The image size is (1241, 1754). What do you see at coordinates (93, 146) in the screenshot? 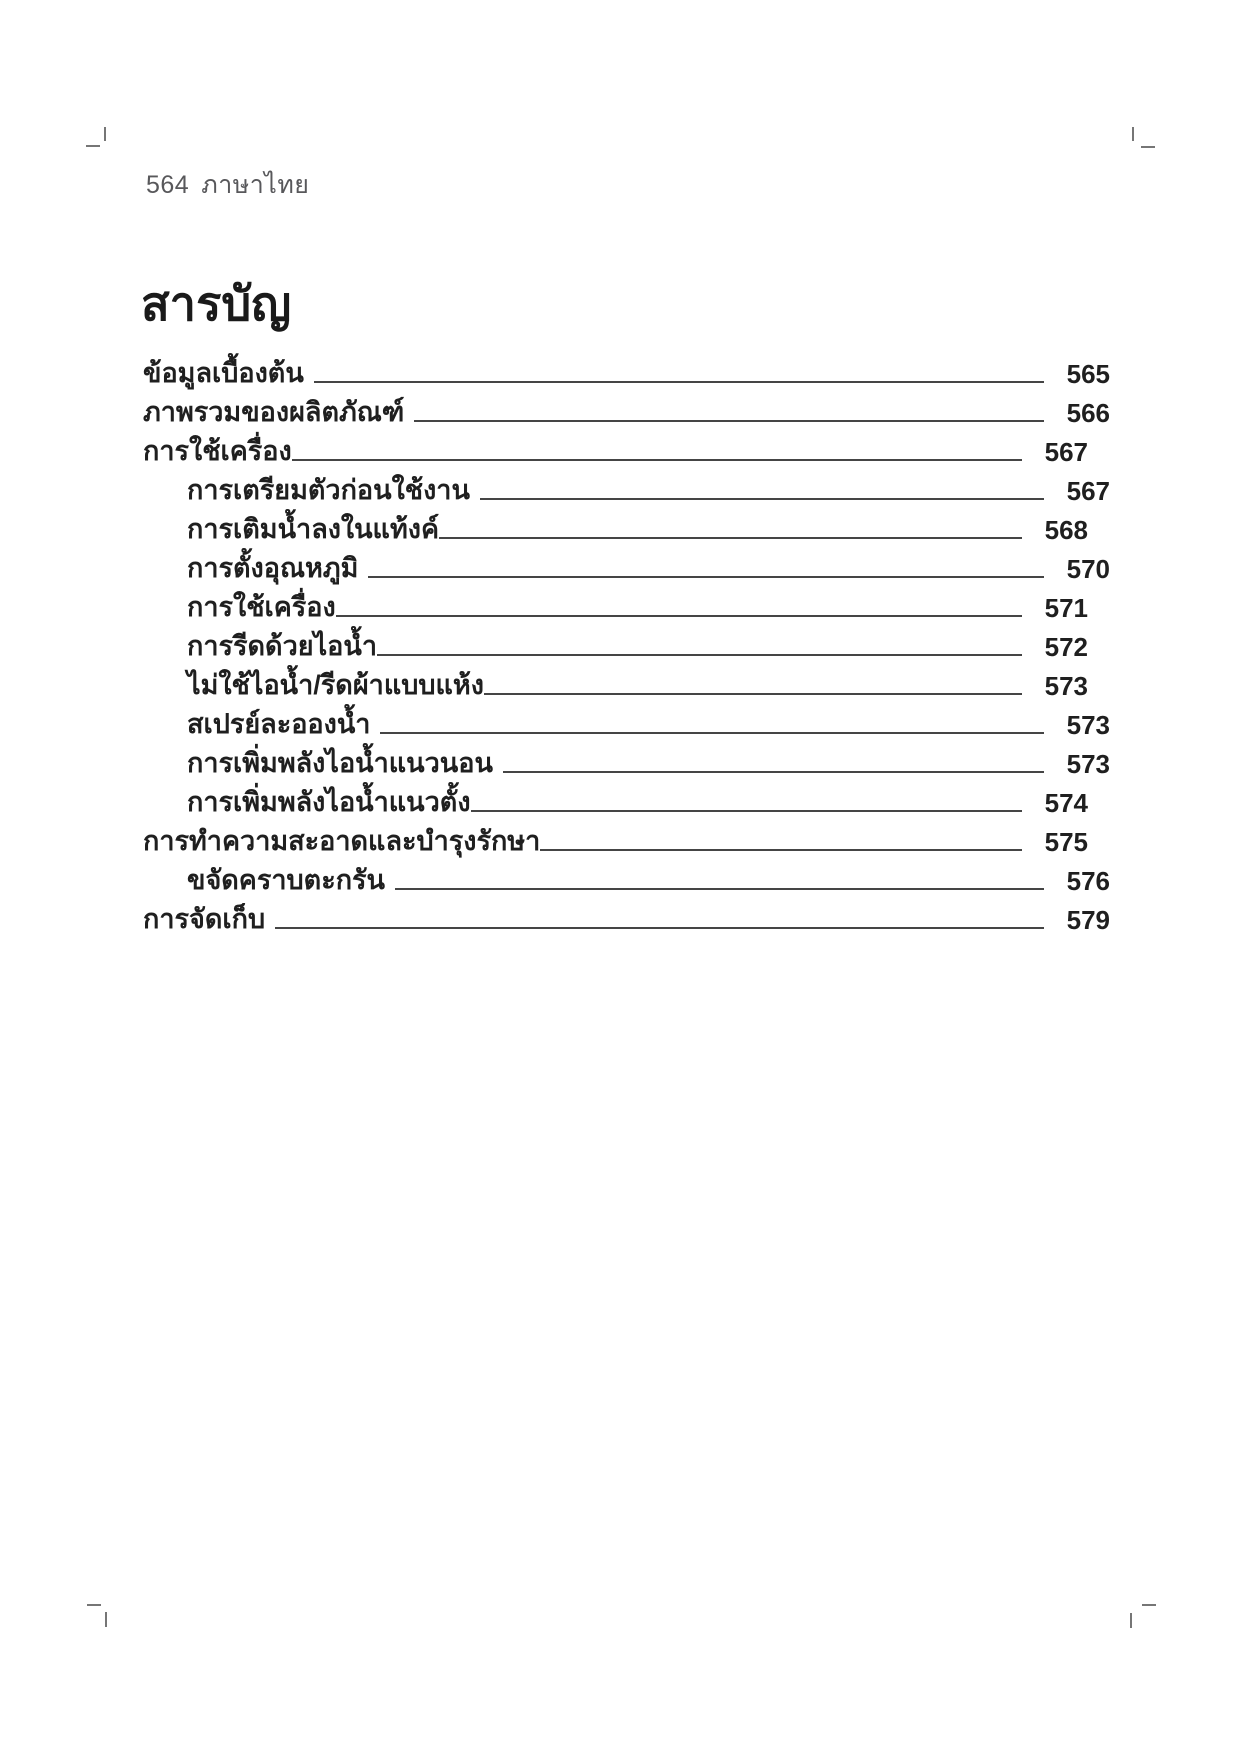
I see `crop-mark-top-left-horizontal` at bounding box center [93, 146].